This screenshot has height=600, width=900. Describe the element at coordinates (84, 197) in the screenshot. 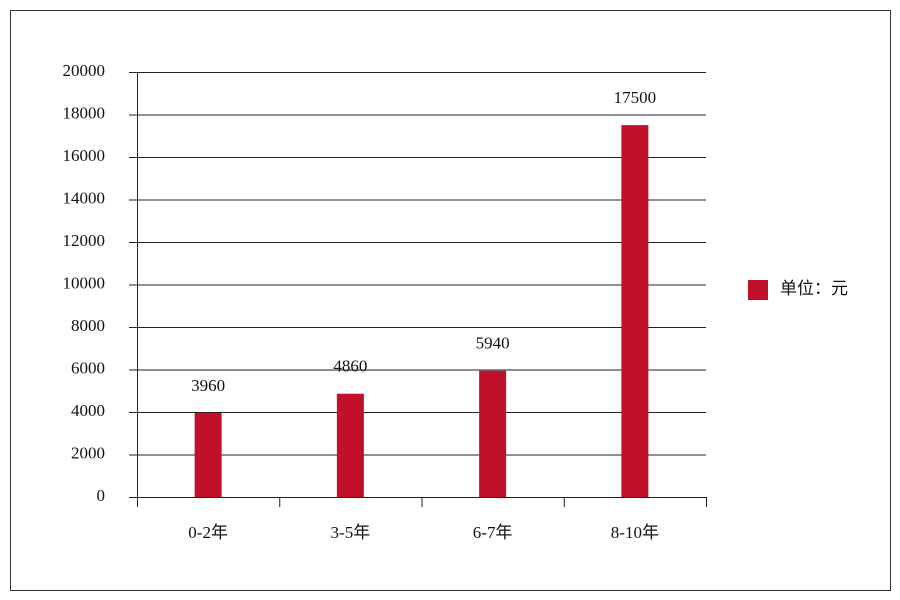

I see `y-tick-label: 14000` at that location.